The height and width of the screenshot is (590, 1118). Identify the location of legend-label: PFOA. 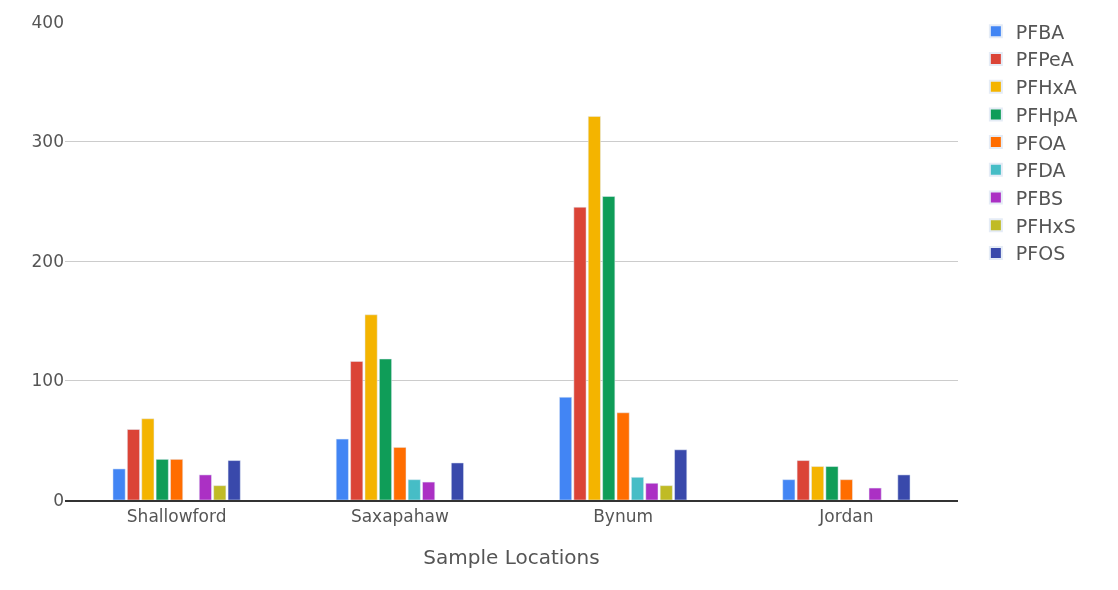
(1040, 142).